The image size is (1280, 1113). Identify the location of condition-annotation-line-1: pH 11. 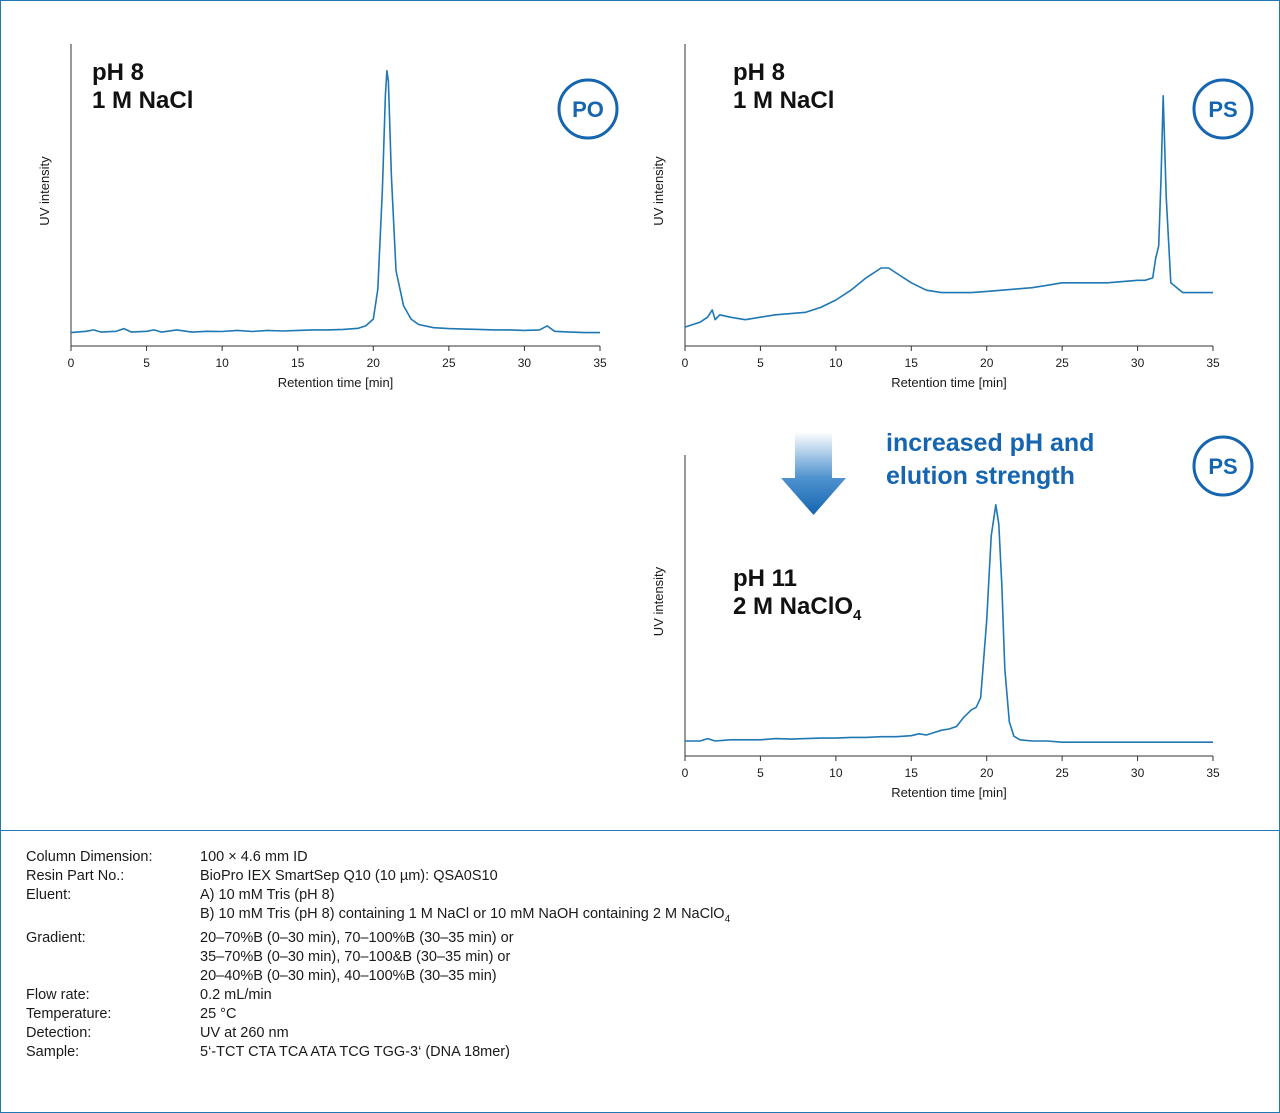
(765, 578).